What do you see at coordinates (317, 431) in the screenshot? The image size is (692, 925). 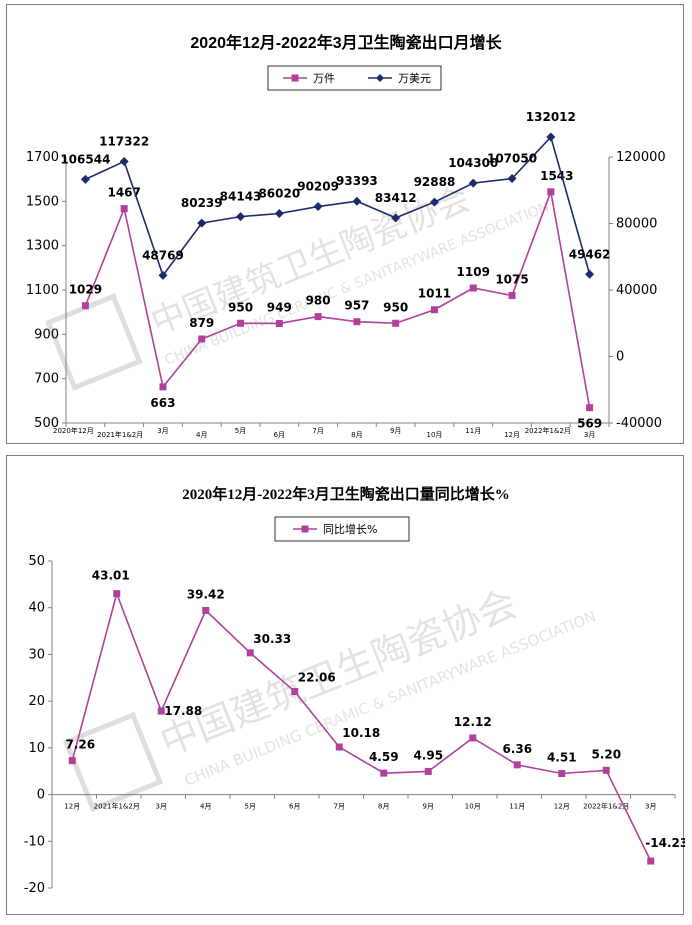 I see `x-tick-label: 7月` at bounding box center [317, 431].